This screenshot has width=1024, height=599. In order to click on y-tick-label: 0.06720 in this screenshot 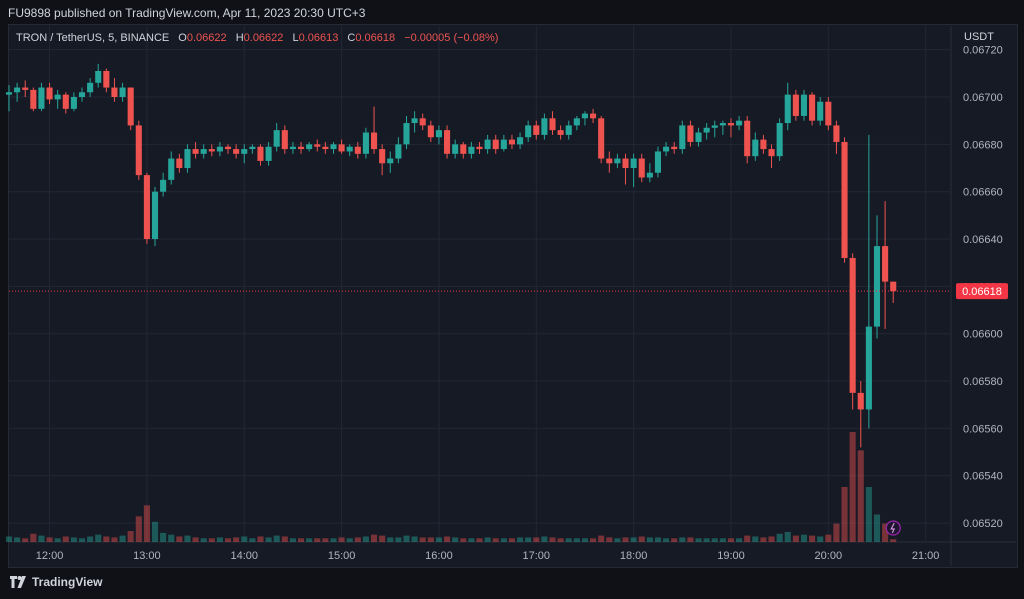, I will do `click(983, 51)`.